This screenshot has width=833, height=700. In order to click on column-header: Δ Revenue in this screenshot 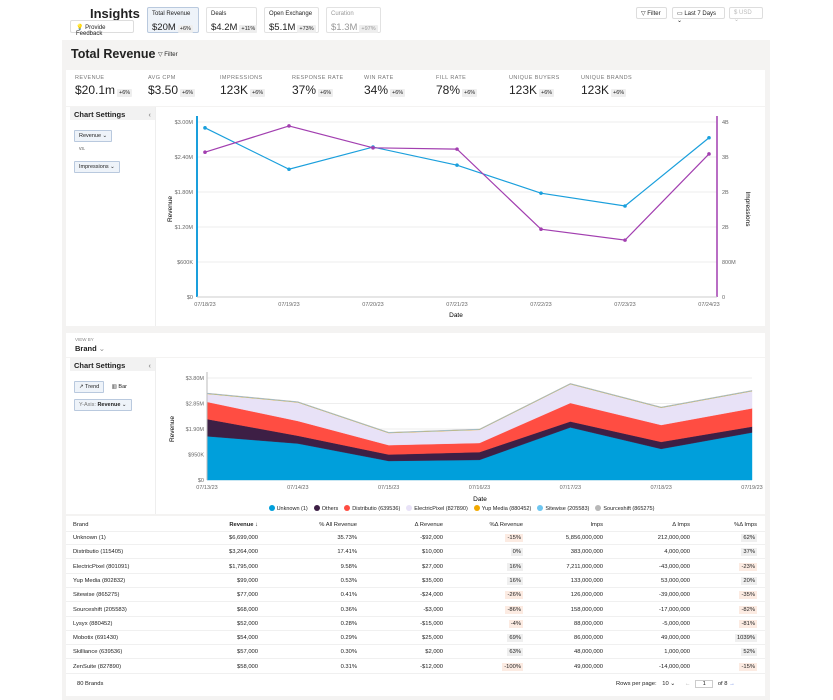, I will do `click(429, 525)`.